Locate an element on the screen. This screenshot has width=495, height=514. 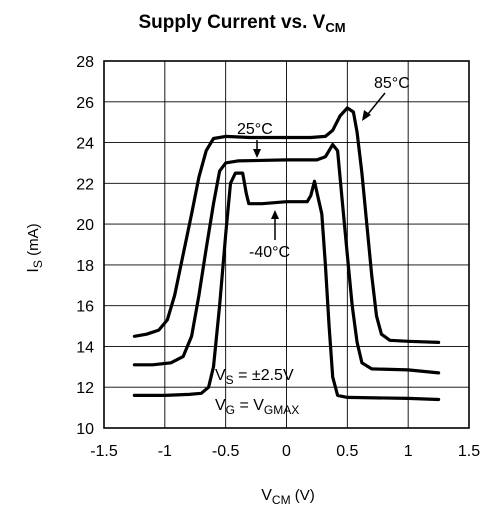
annotation-85c-arrow-line is located at coordinates (376, 103).